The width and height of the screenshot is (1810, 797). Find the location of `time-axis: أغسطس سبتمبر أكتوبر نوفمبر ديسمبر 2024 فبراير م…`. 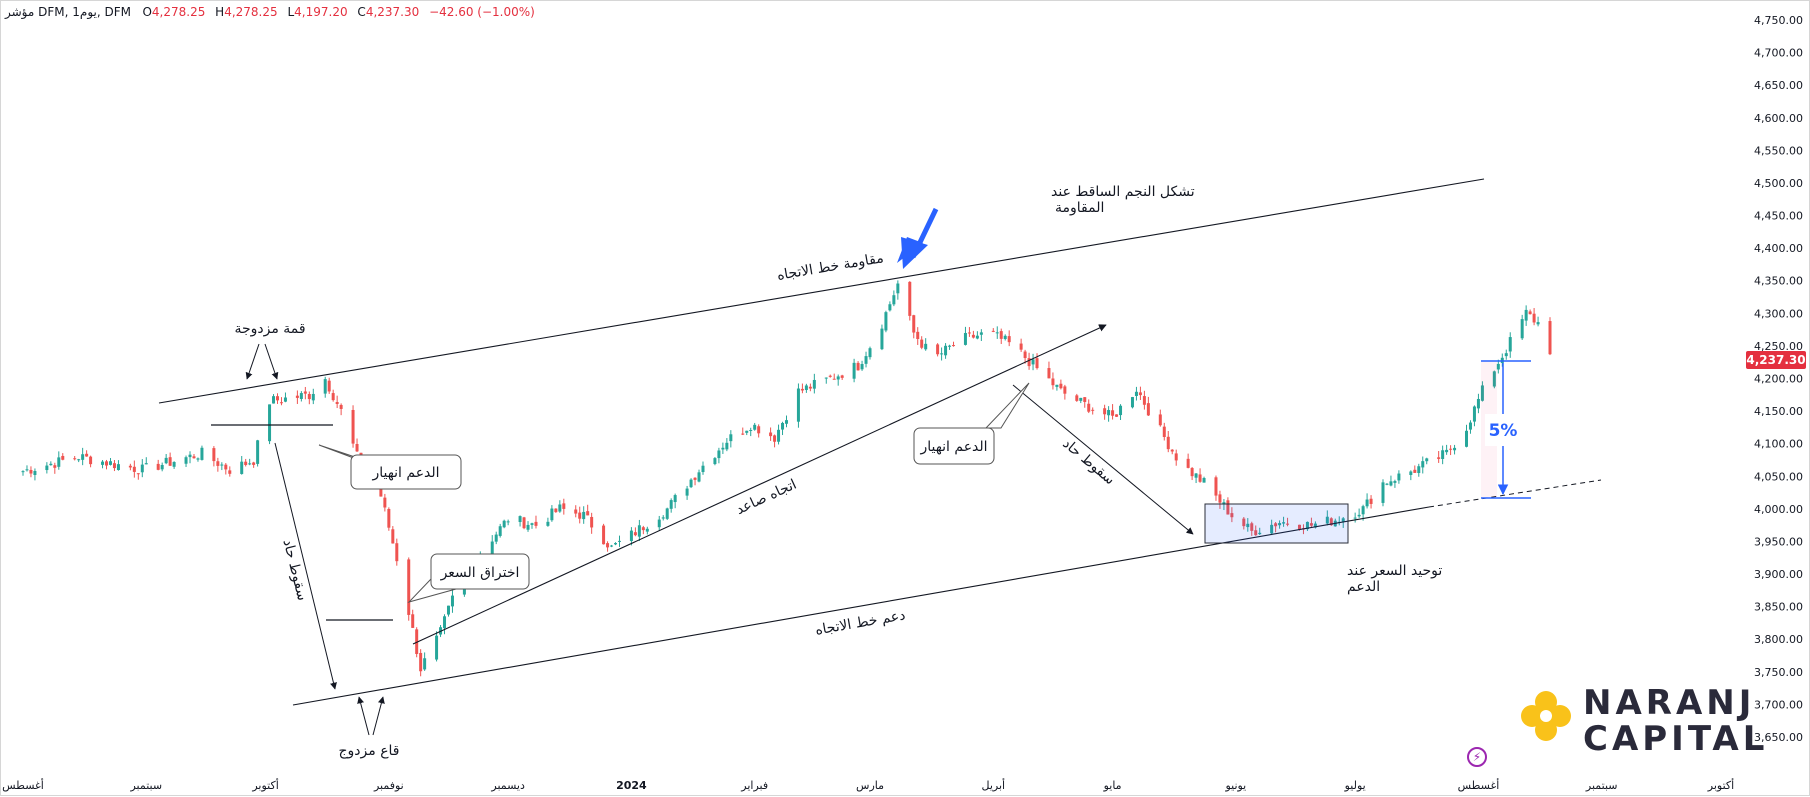

time-axis: أغسطس سبتمبر أكتوبر نوفمبر ديسمبر 2024 فبراير م… is located at coordinates (868, 785).